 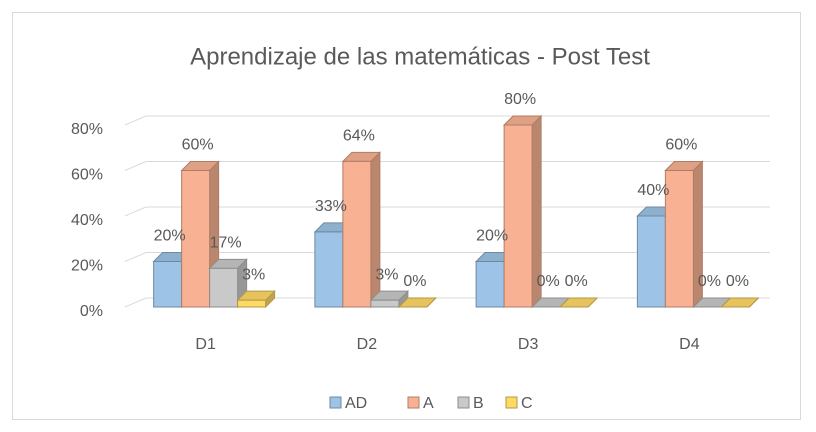 I want to click on data-label: 40%, so click(x=653, y=190).